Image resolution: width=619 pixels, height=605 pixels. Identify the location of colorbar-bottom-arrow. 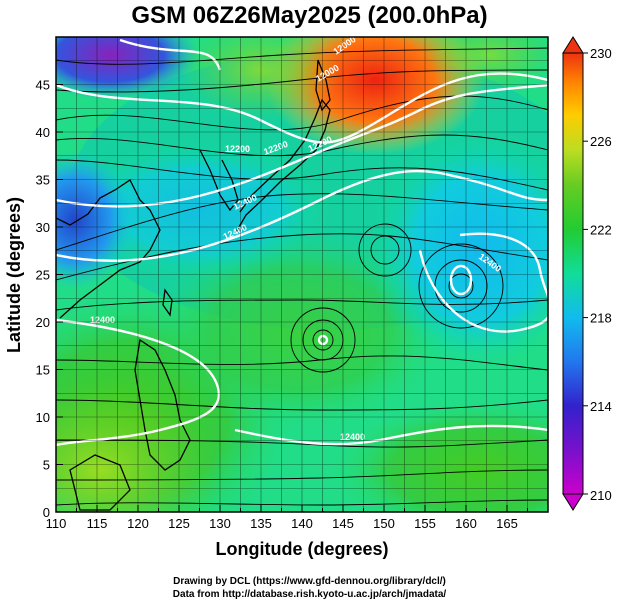
(573, 502).